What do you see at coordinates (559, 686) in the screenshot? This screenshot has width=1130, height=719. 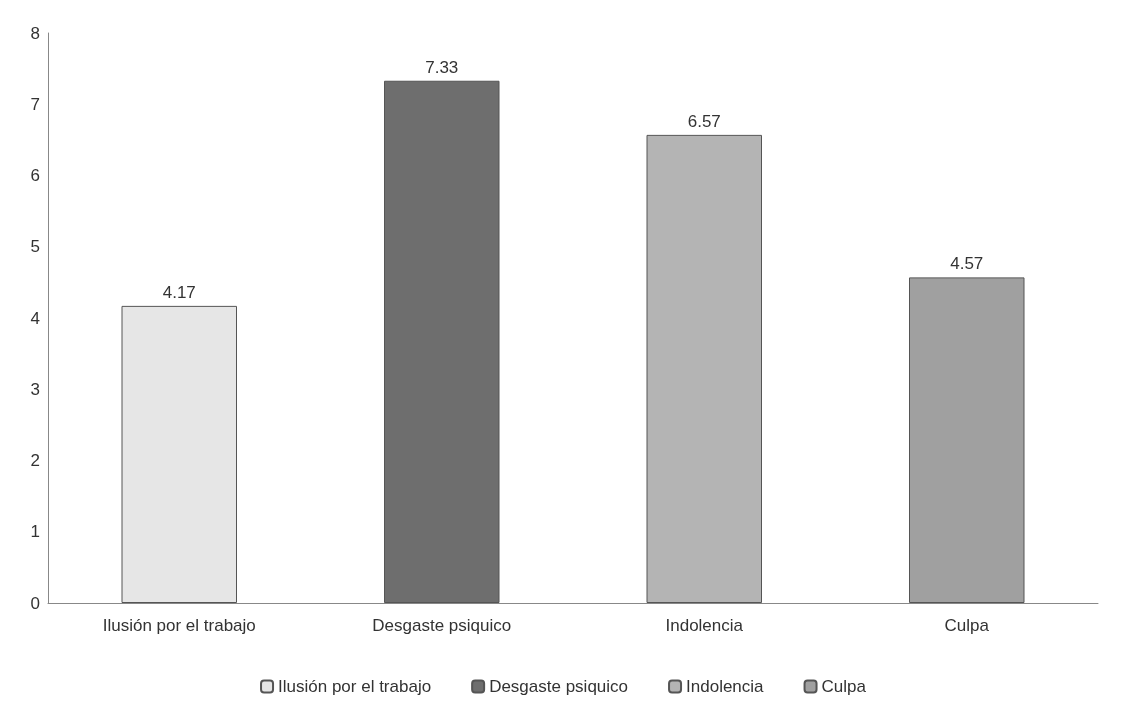 I see `legend-label: Desgaste psiquico` at bounding box center [559, 686].